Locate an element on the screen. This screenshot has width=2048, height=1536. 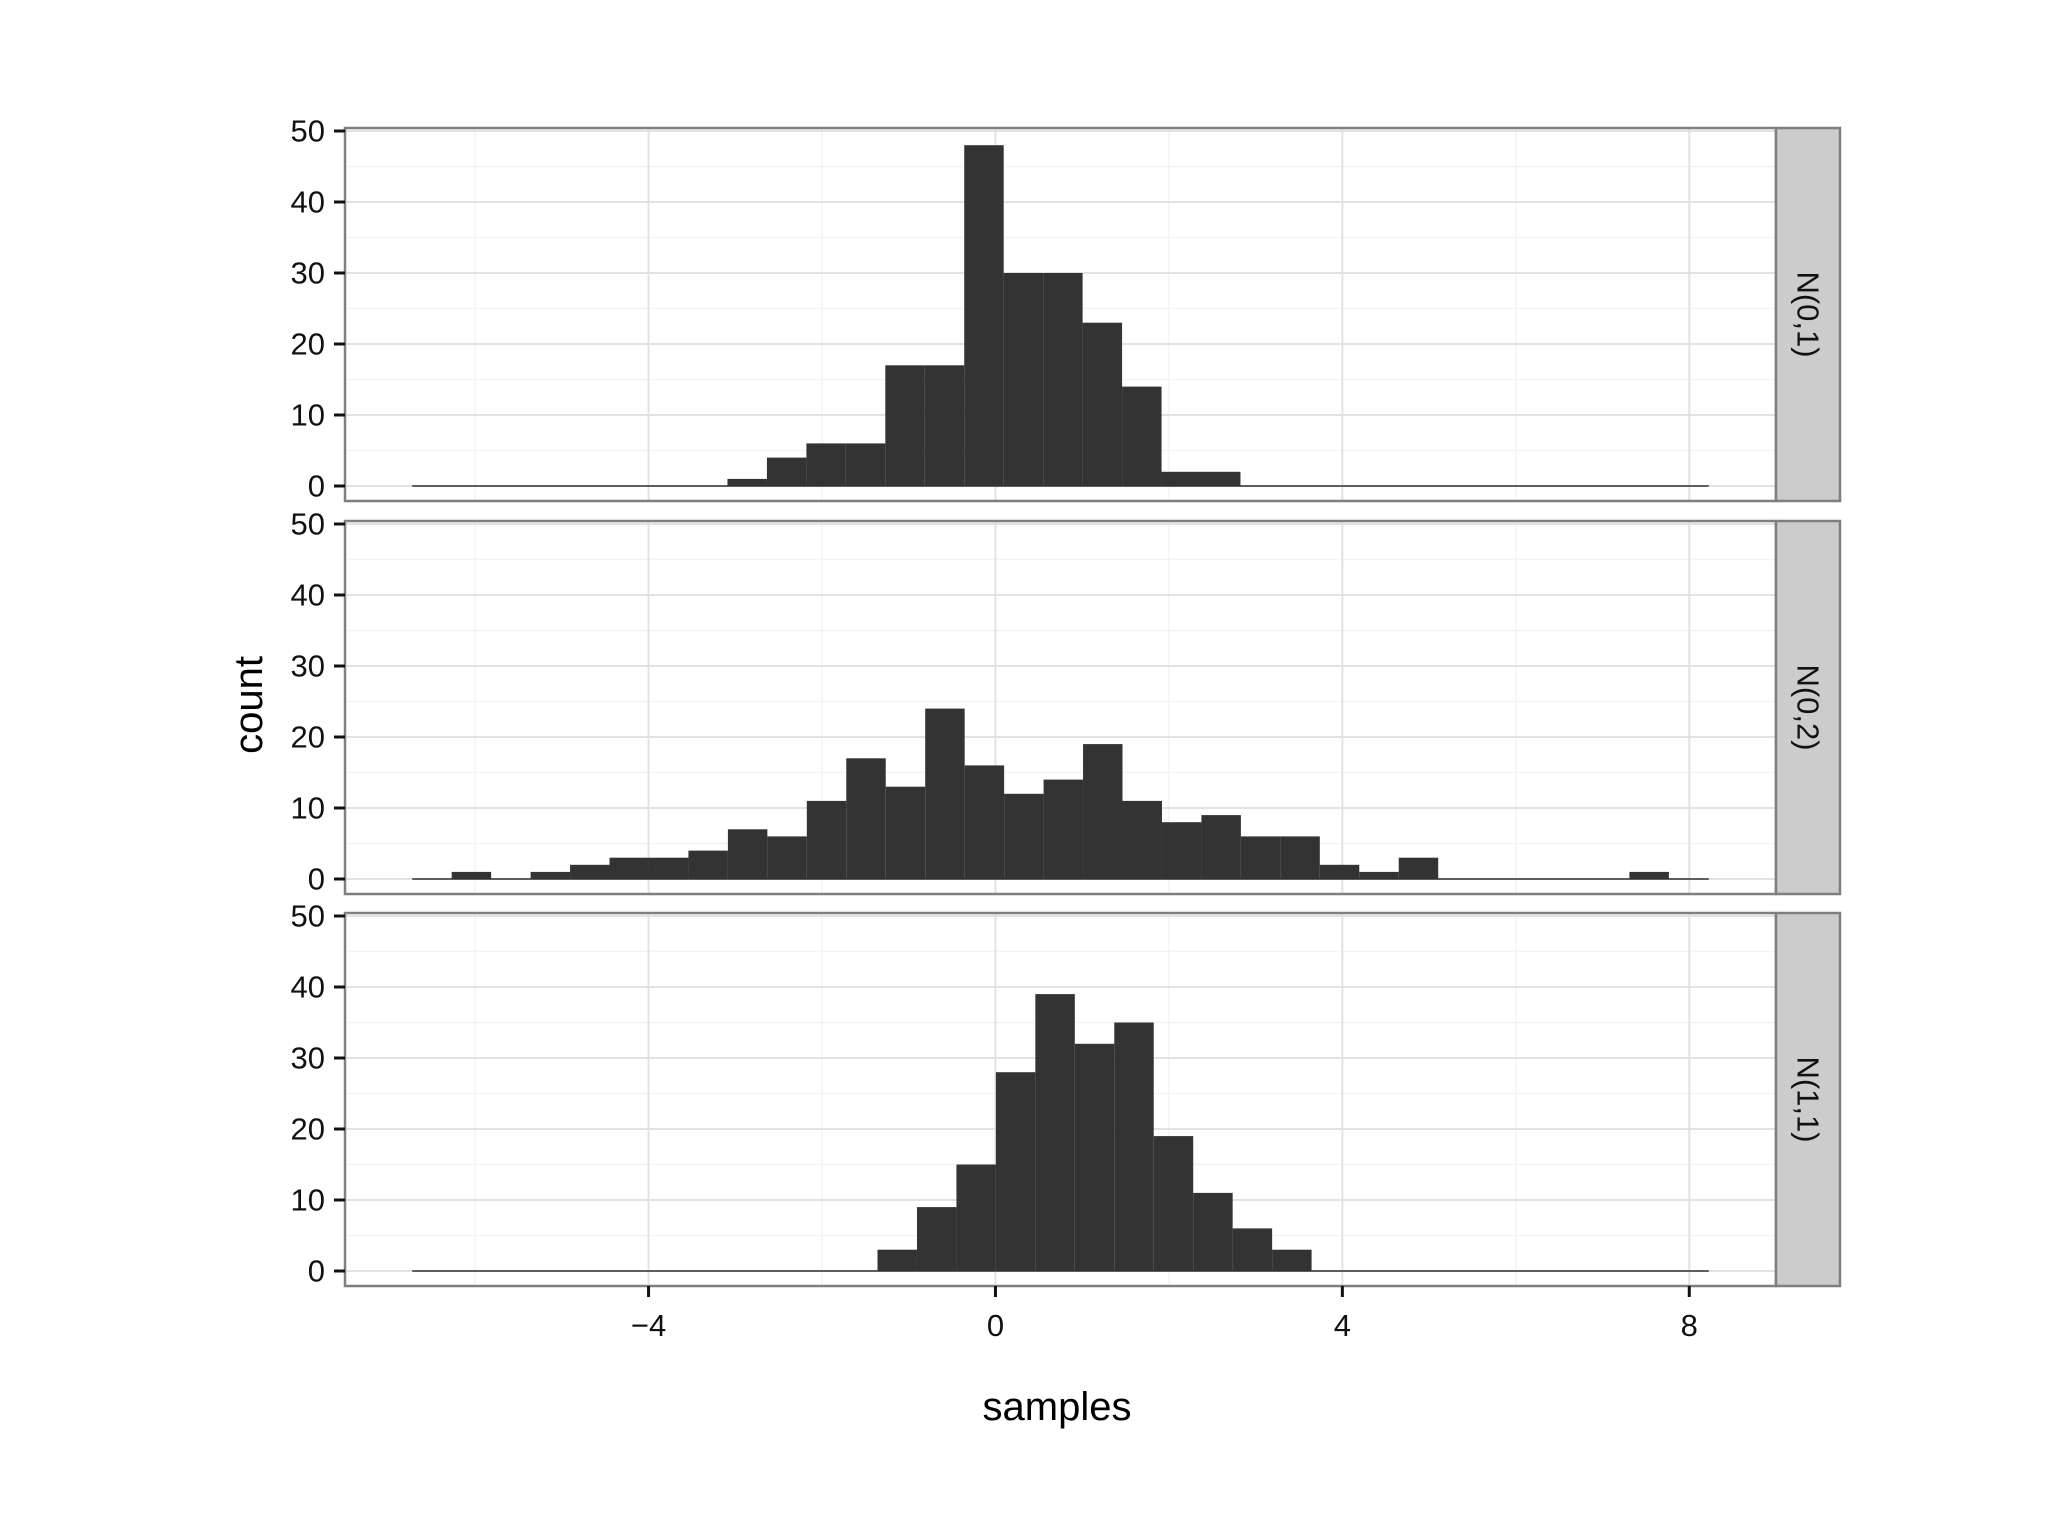
y-axis-title: count is located at coordinates (249, 705).